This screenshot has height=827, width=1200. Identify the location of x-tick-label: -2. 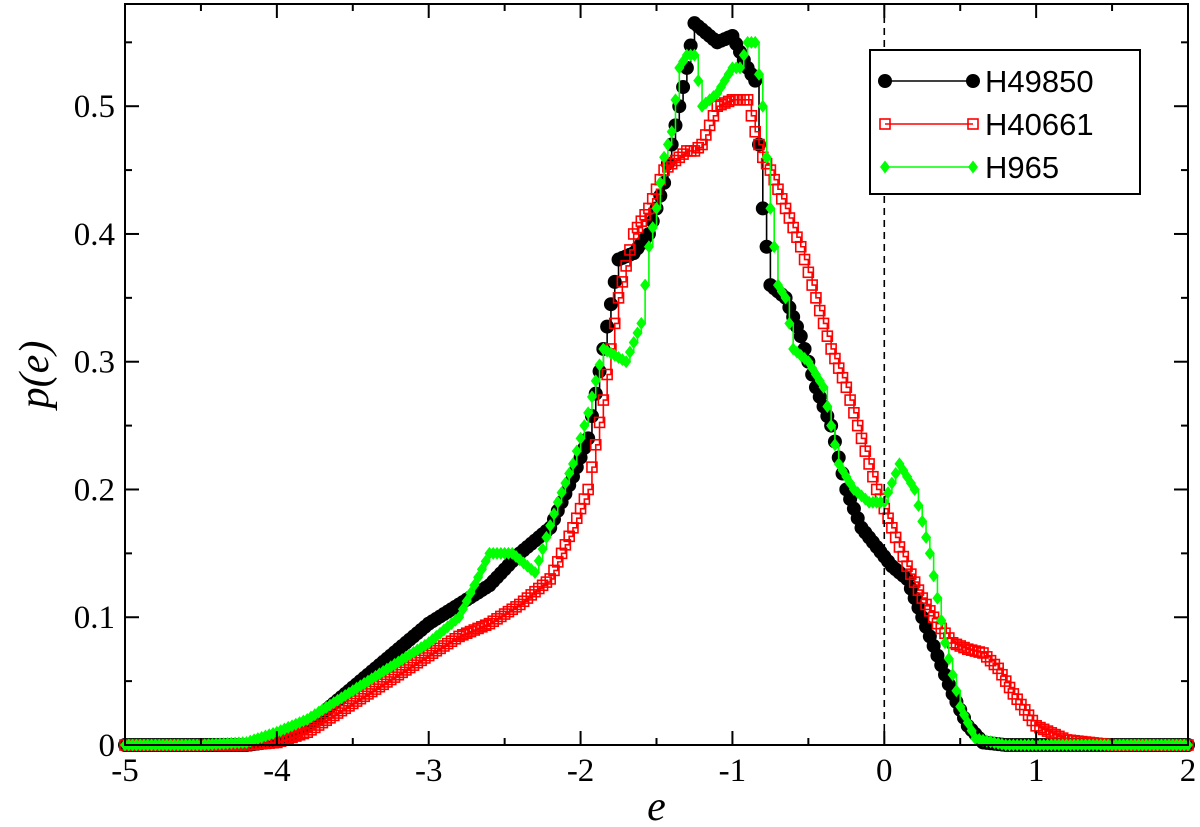
(581, 771).